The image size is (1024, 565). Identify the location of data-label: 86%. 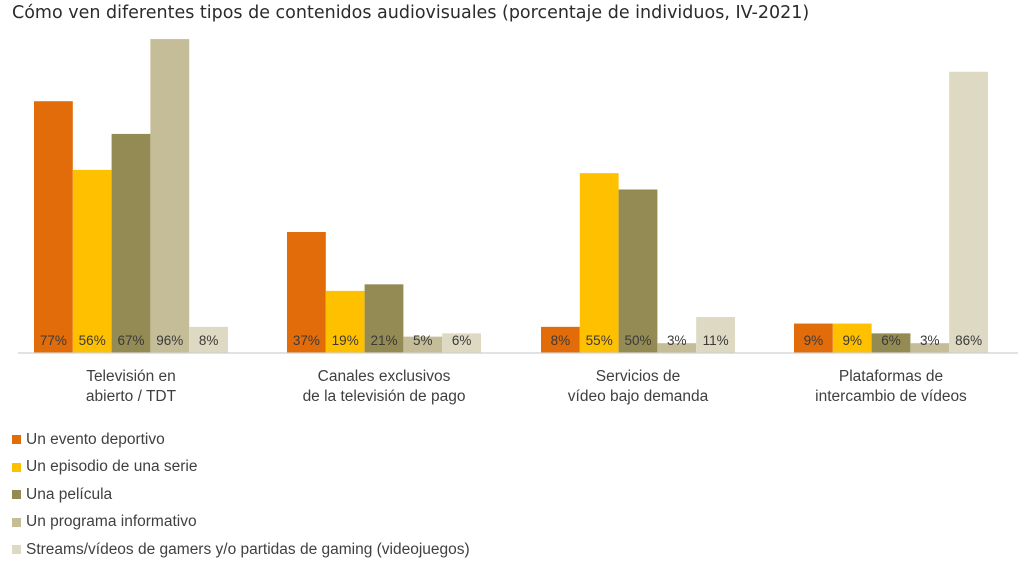
(968, 340).